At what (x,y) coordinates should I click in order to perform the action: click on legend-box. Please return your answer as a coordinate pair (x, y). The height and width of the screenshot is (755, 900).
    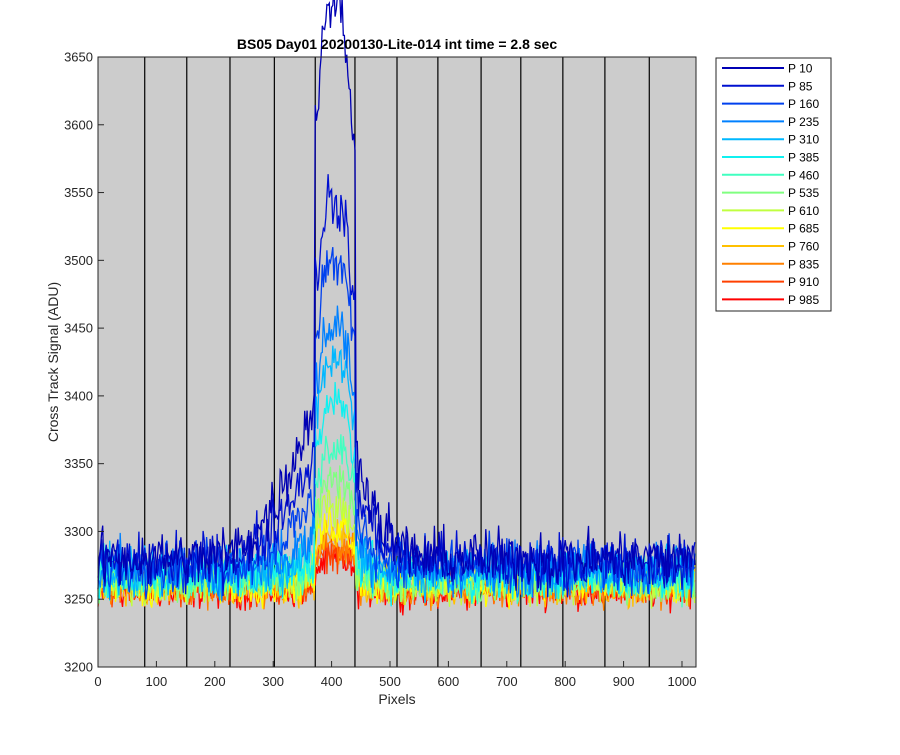
    Looking at the image, I should click on (773, 184).